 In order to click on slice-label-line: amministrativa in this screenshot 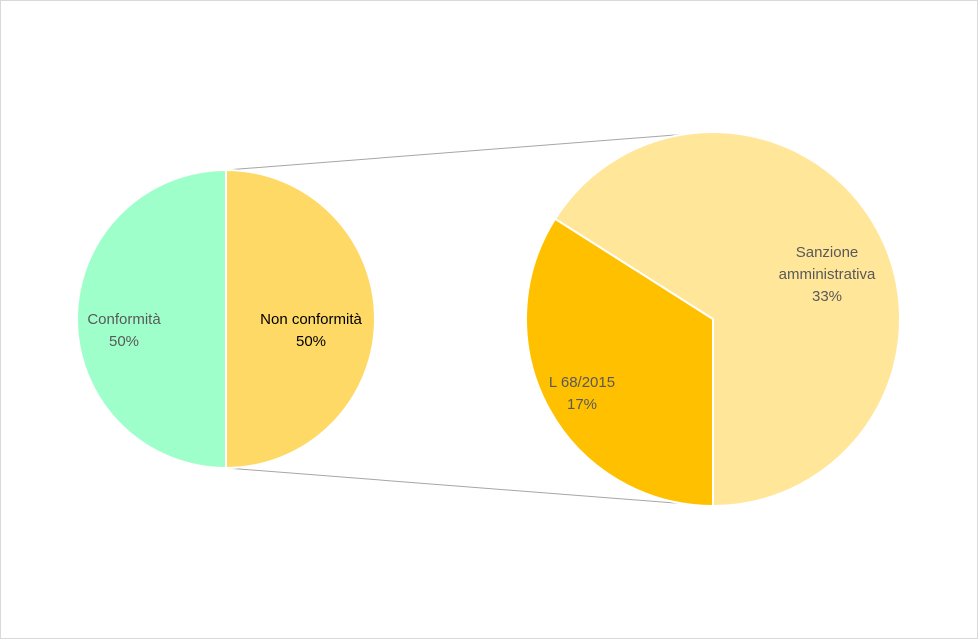, I will do `click(827, 274)`.